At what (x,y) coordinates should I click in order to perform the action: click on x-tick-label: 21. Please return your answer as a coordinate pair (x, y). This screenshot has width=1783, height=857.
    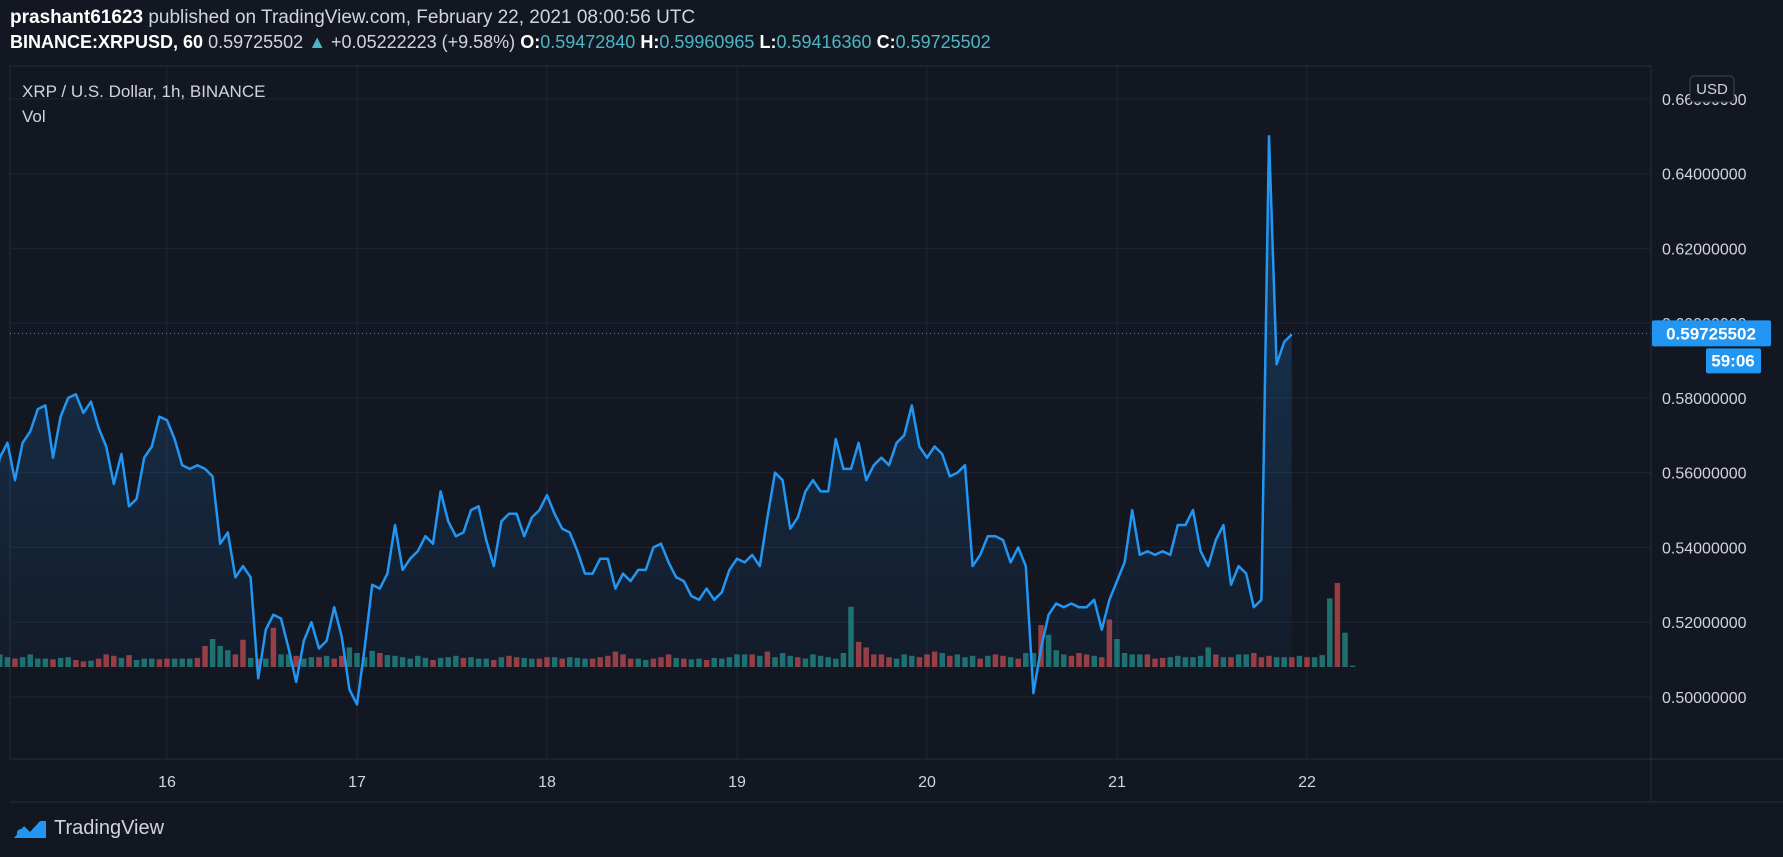
    Looking at the image, I should click on (1117, 782).